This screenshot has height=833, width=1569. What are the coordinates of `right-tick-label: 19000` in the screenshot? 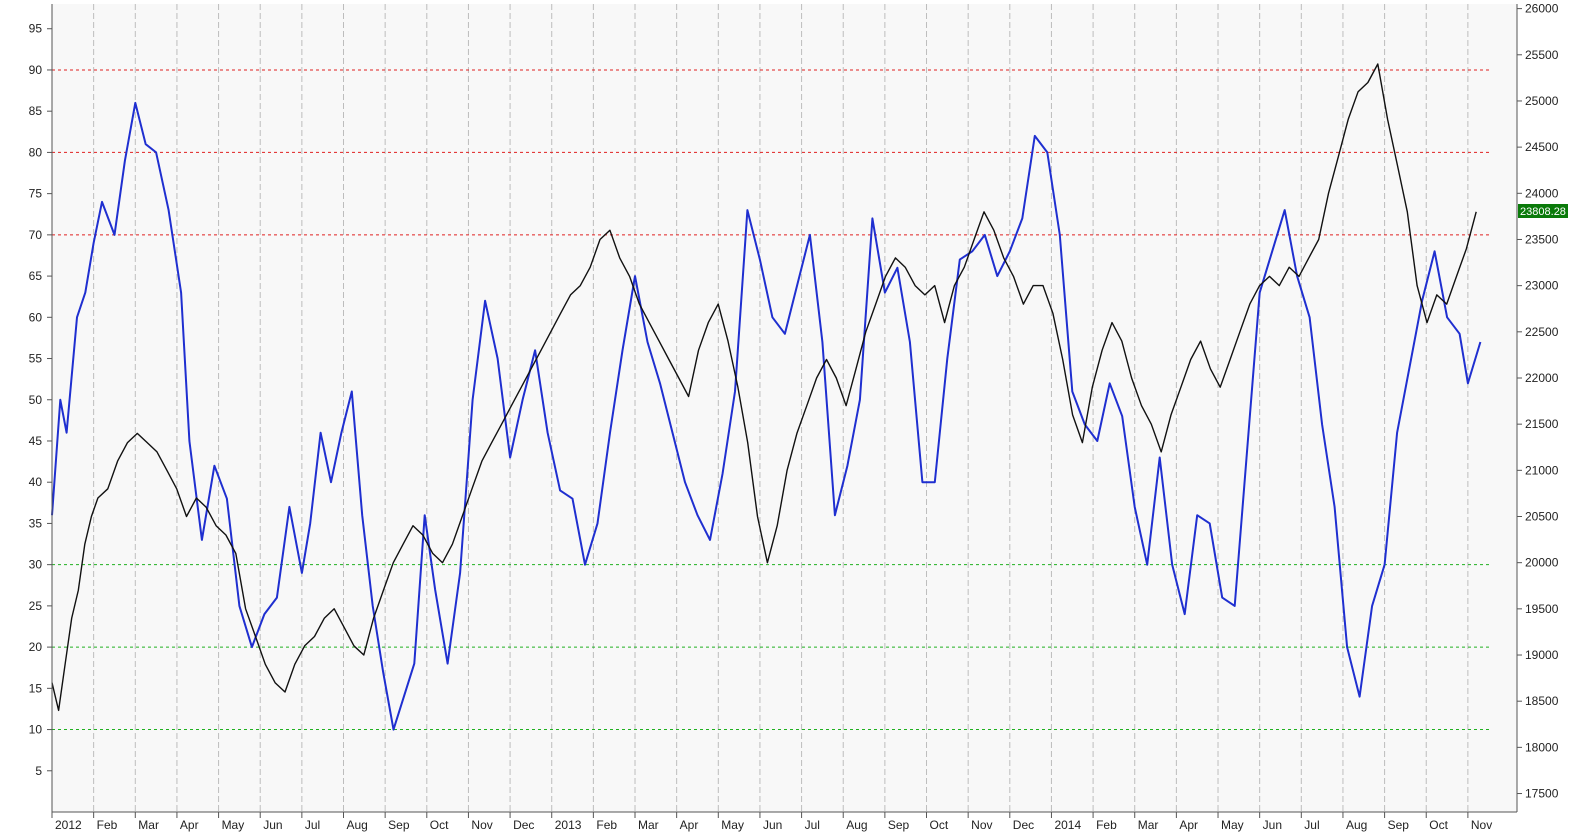 It's located at (1542, 655).